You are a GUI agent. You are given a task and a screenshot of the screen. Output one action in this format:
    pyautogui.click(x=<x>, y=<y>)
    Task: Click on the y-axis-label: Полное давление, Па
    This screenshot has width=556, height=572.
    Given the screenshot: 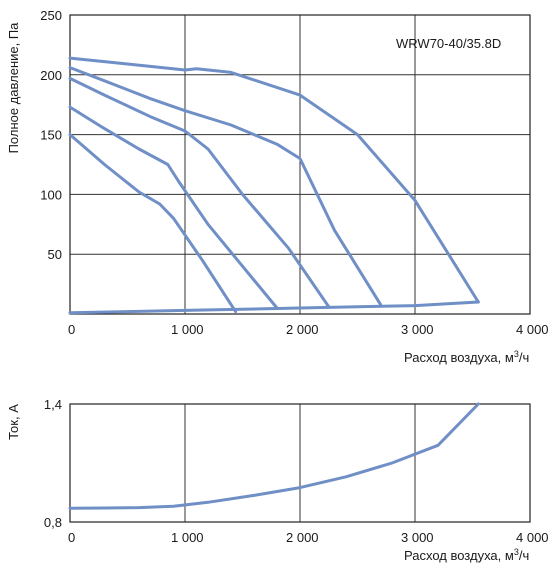 What is the action you would take?
    pyautogui.click(x=13, y=88)
    